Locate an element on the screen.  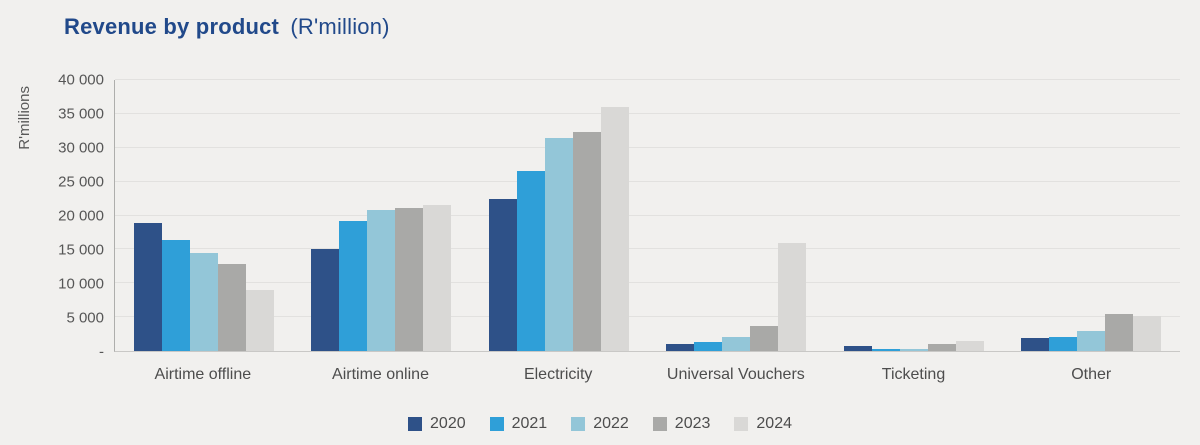
bar-2023-airtime-offline is located at coordinates (231, 307).